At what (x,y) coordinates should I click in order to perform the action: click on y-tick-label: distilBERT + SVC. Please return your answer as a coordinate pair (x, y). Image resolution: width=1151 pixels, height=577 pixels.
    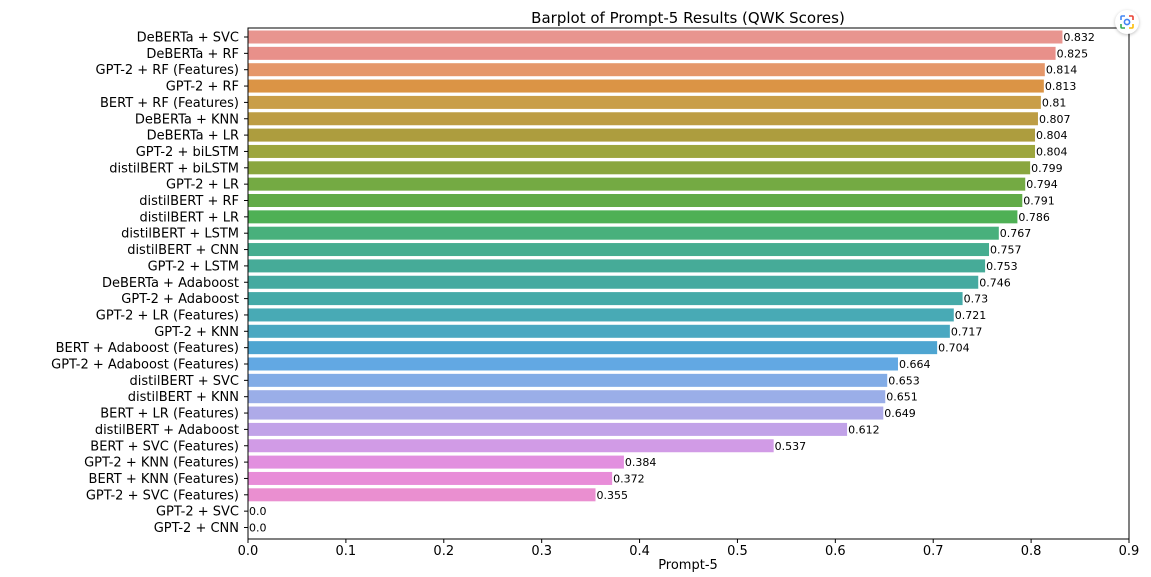
    Looking at the image, I should click on (185, 381).